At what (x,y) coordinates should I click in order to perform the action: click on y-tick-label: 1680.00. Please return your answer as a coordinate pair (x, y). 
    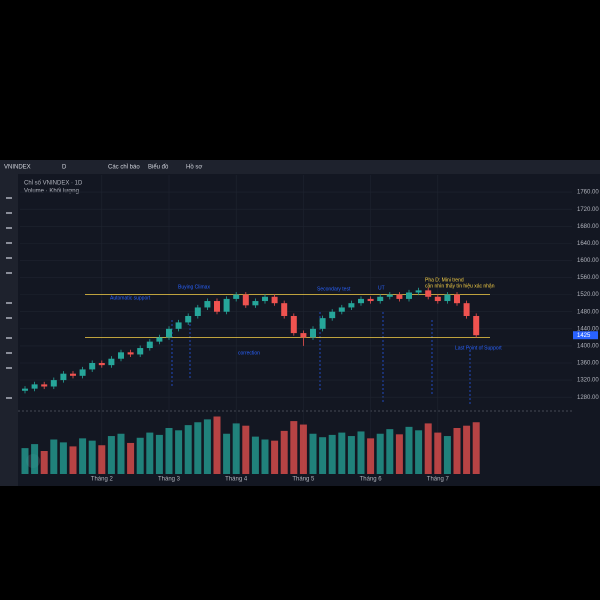
    Looking at the image, I should click on (588, 227).